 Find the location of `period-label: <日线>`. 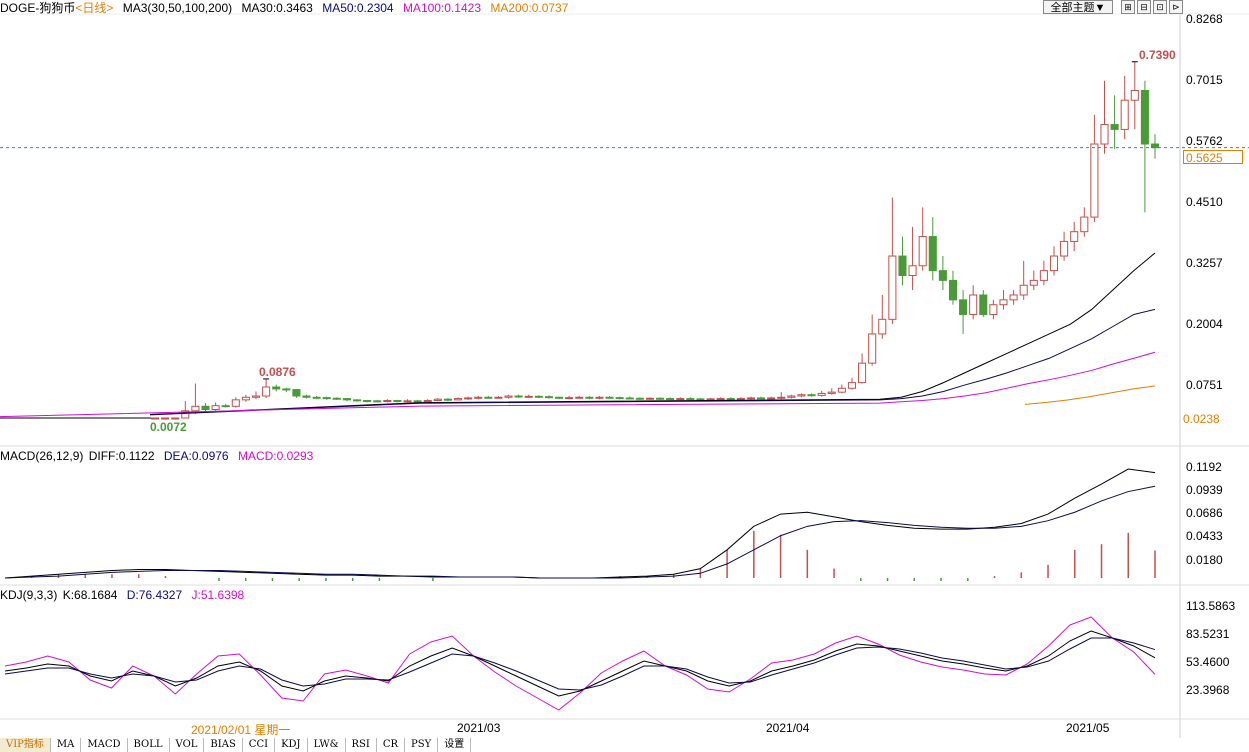

period-label: <日线> is located at coordinates (94, 8).